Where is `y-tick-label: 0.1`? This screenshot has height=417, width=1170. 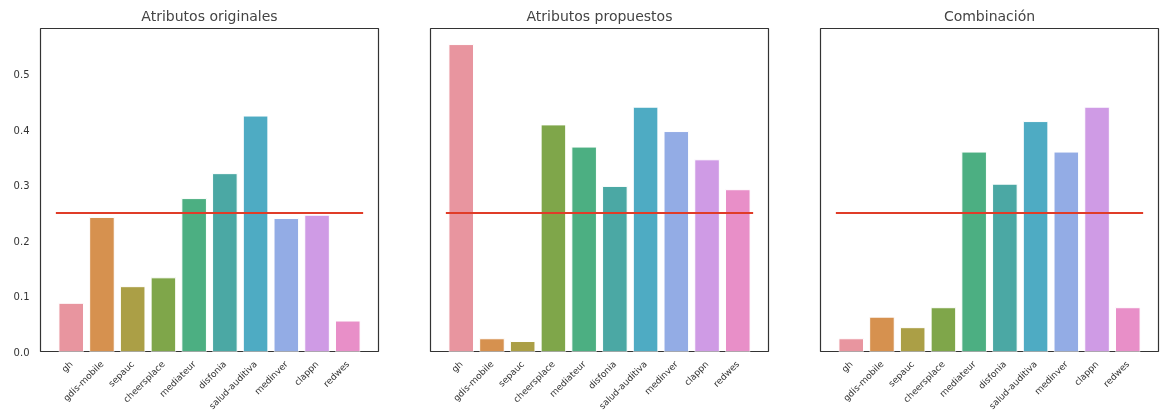 y-tick-label: 0.1 is located at coordinates (21, 297).